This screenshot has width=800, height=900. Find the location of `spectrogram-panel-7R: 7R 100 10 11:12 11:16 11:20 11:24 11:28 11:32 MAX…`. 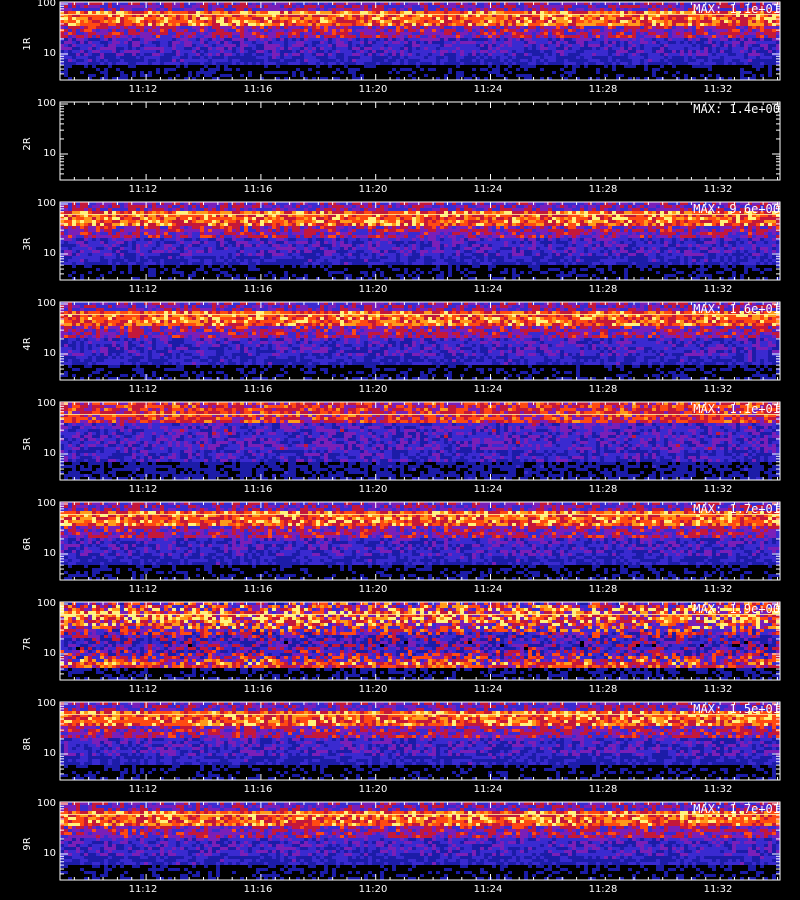

spectrogram-panel-7R: 7R 100 10 11:12 11:16 11:20 11:24 11:28 11:32 MAX… is located at coordinates (400, 649).